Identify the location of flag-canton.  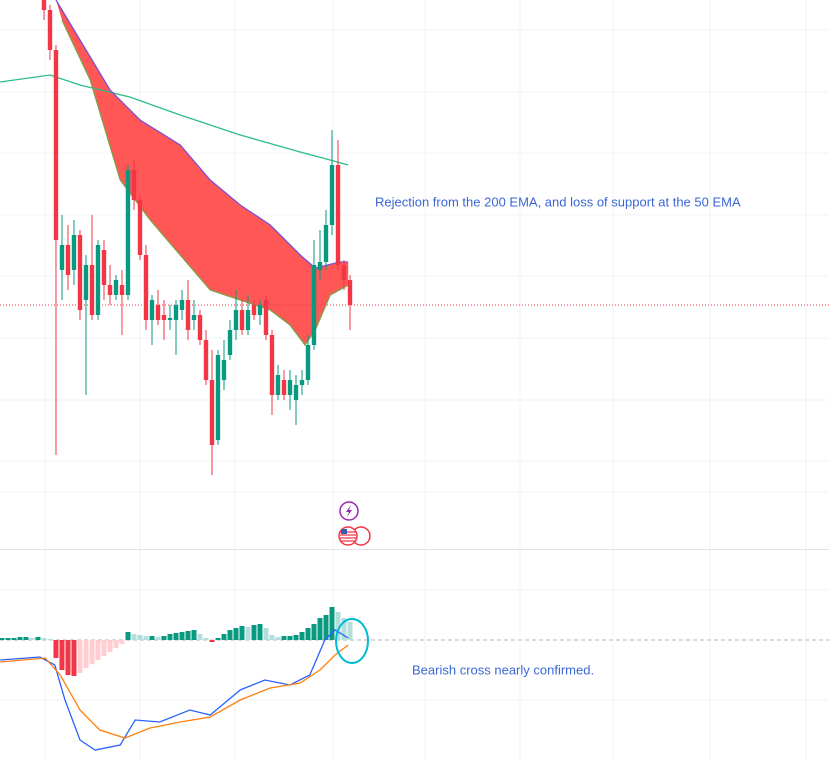
(344, 531).